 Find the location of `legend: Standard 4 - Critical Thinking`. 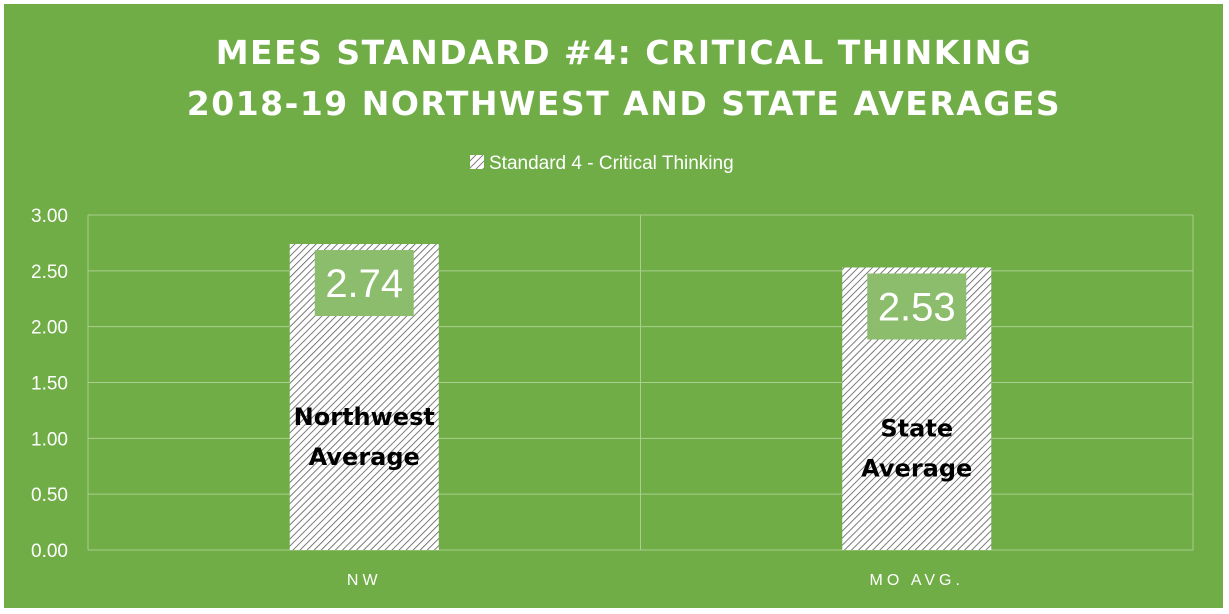

legend: Standard 4 - Critical Thinking is located at coordinates (602, 163).